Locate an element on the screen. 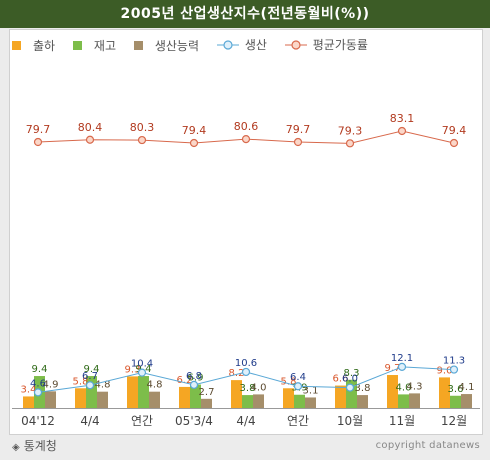  legend-label-production: 생산 is located at coordinates (255, 45).